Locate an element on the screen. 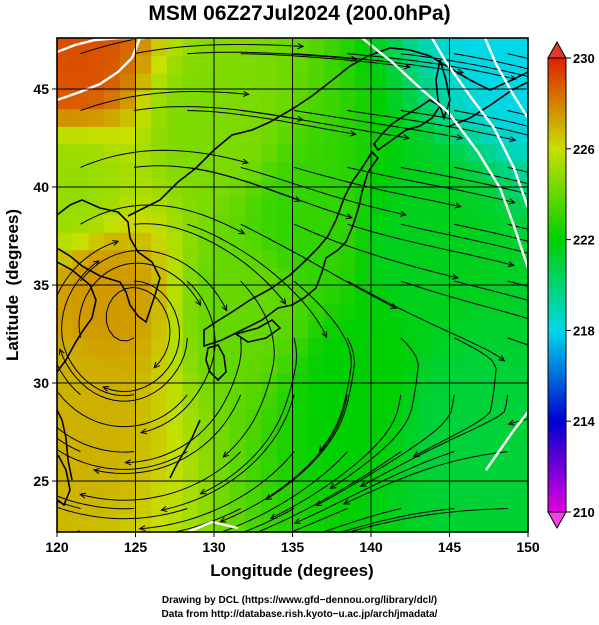 This screenshot has height=625, width=599. x-tick-label: 125 is located at coordinates (136, 547).